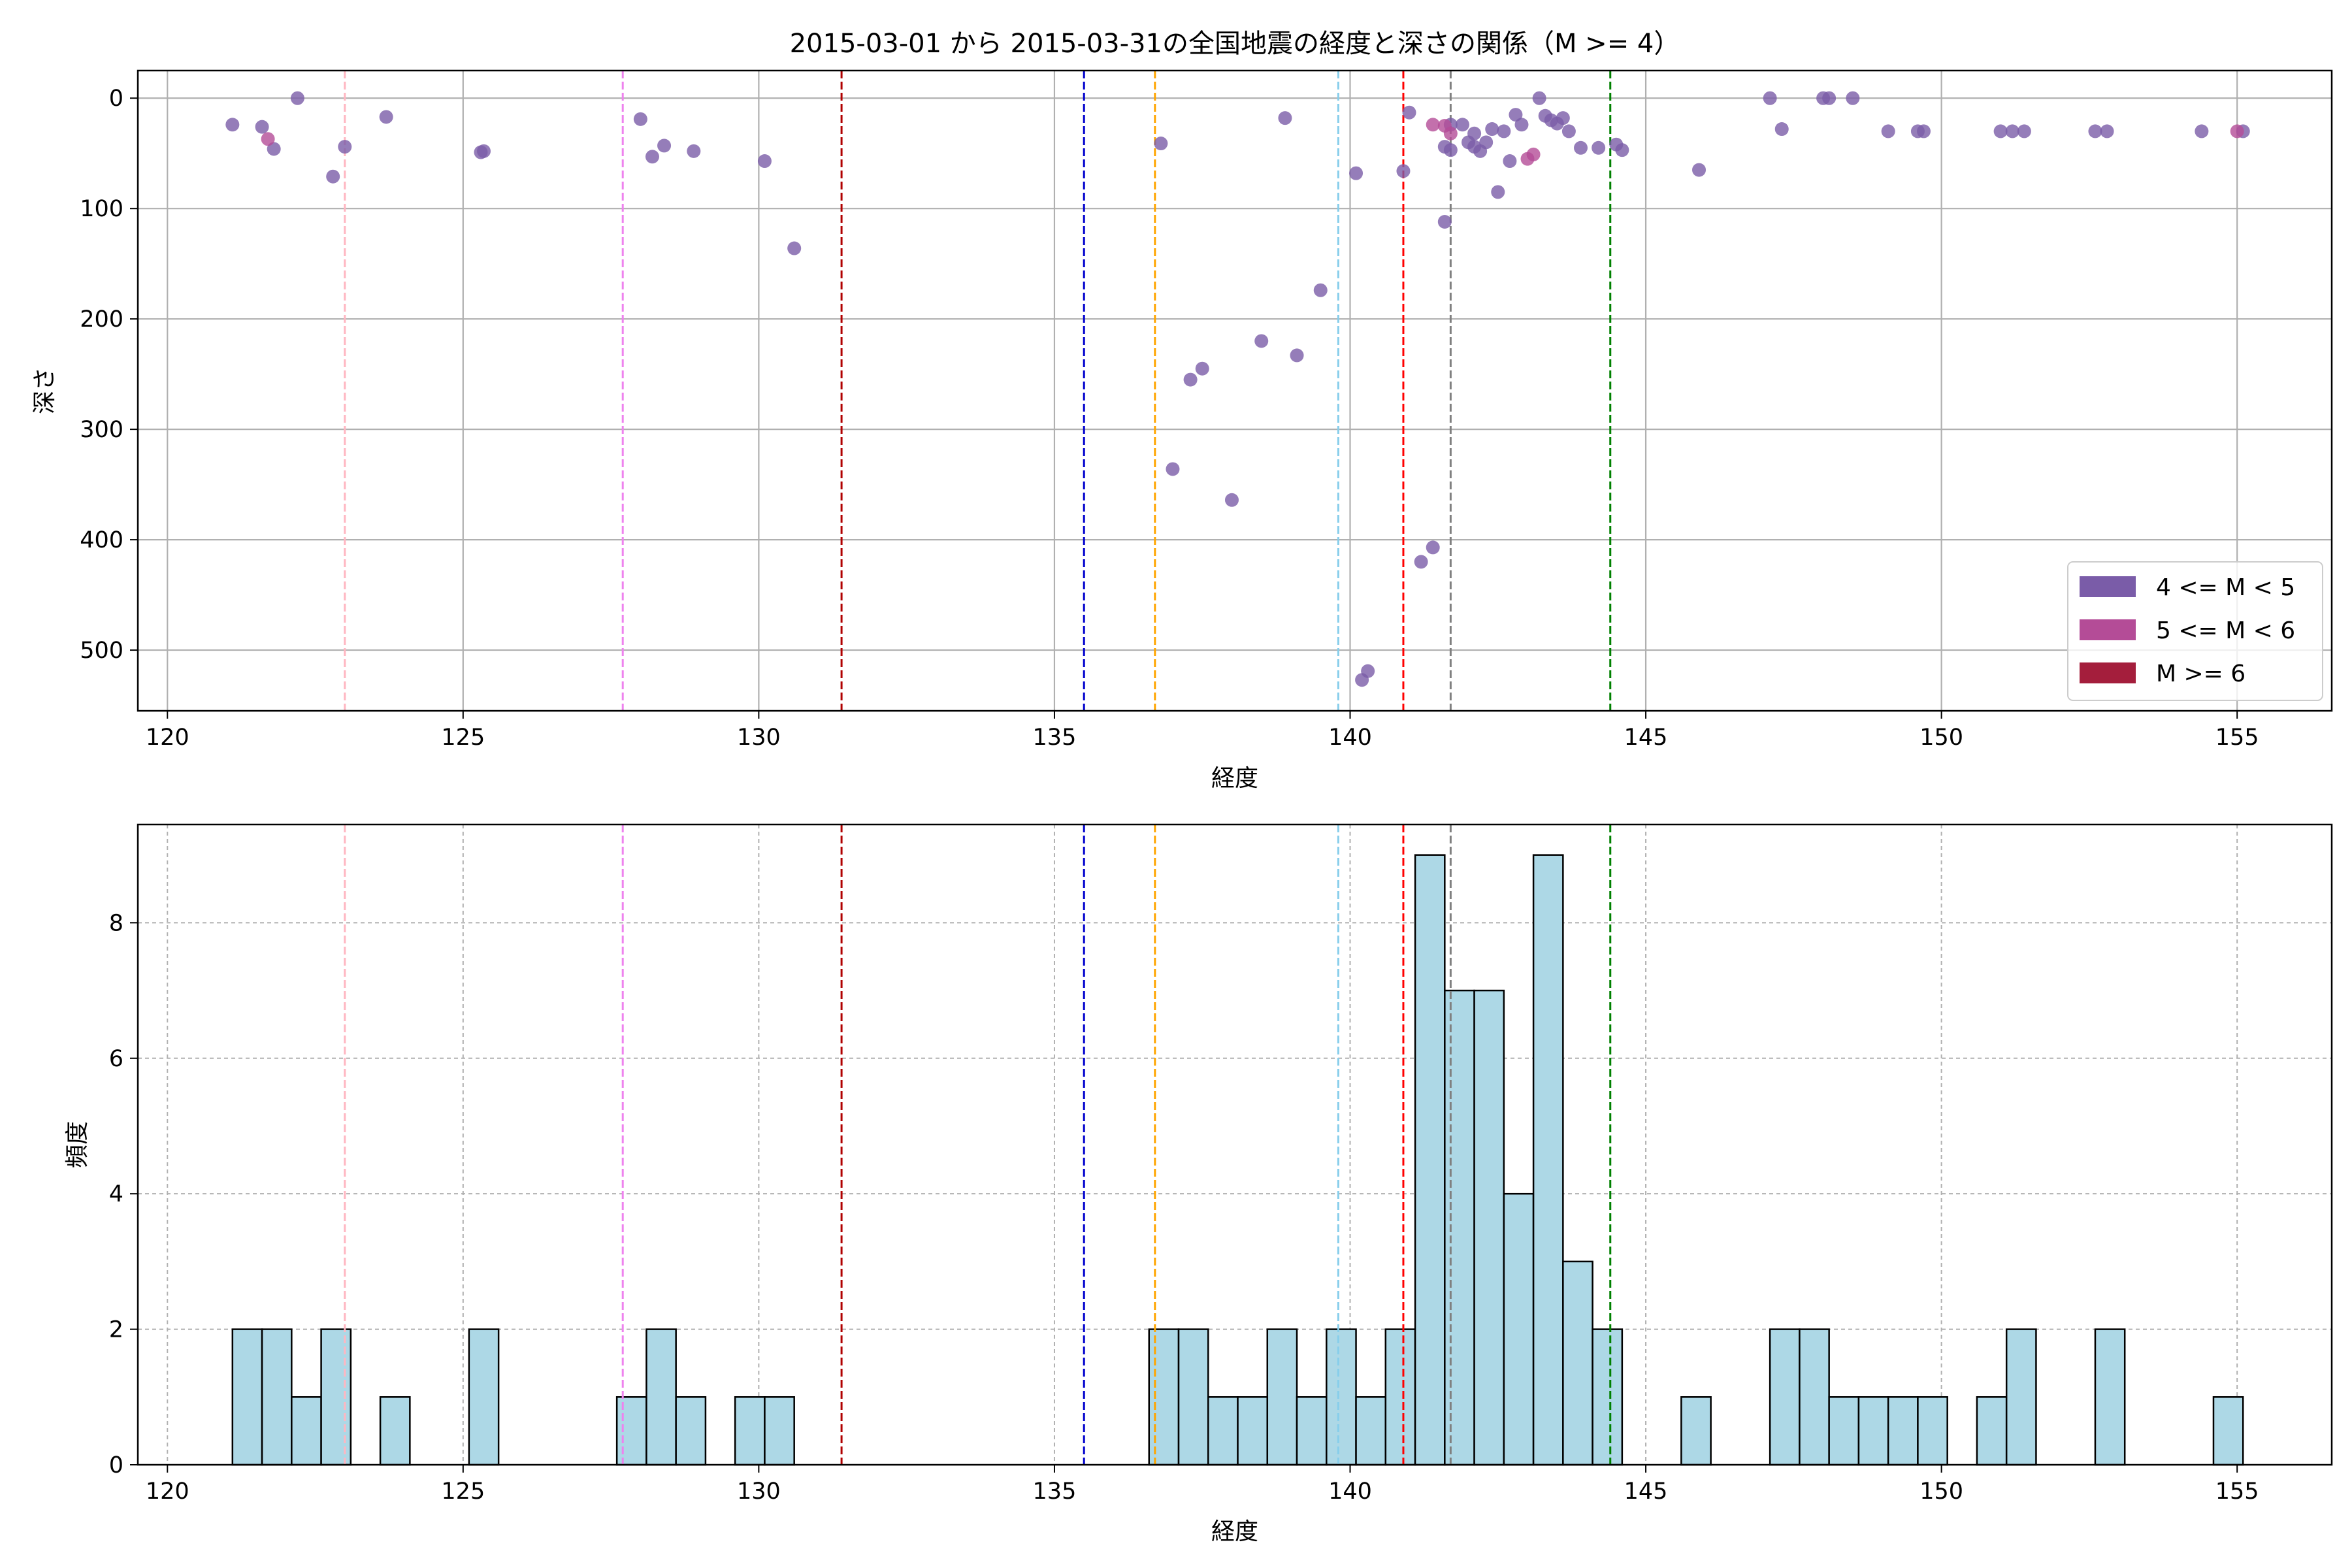  I want to click on y-tick-label: 4, so click(116, 1194).